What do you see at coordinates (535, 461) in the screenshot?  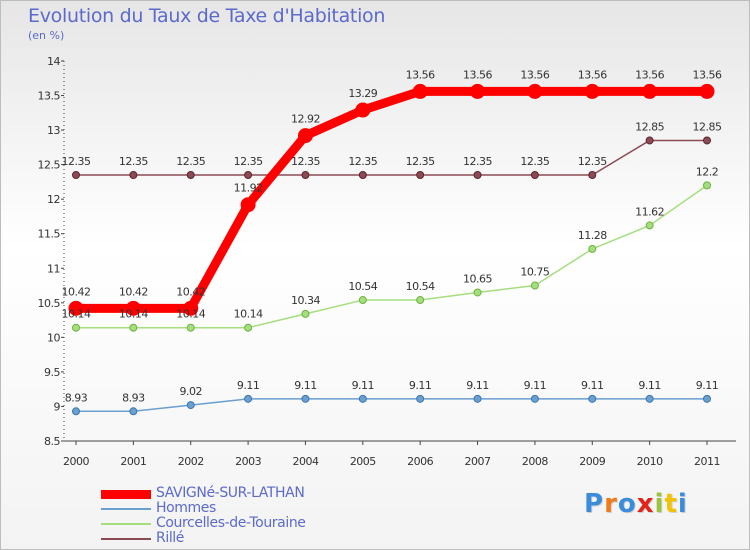 I see `x-tick-label: 2008` at bounding box center [535, 461].